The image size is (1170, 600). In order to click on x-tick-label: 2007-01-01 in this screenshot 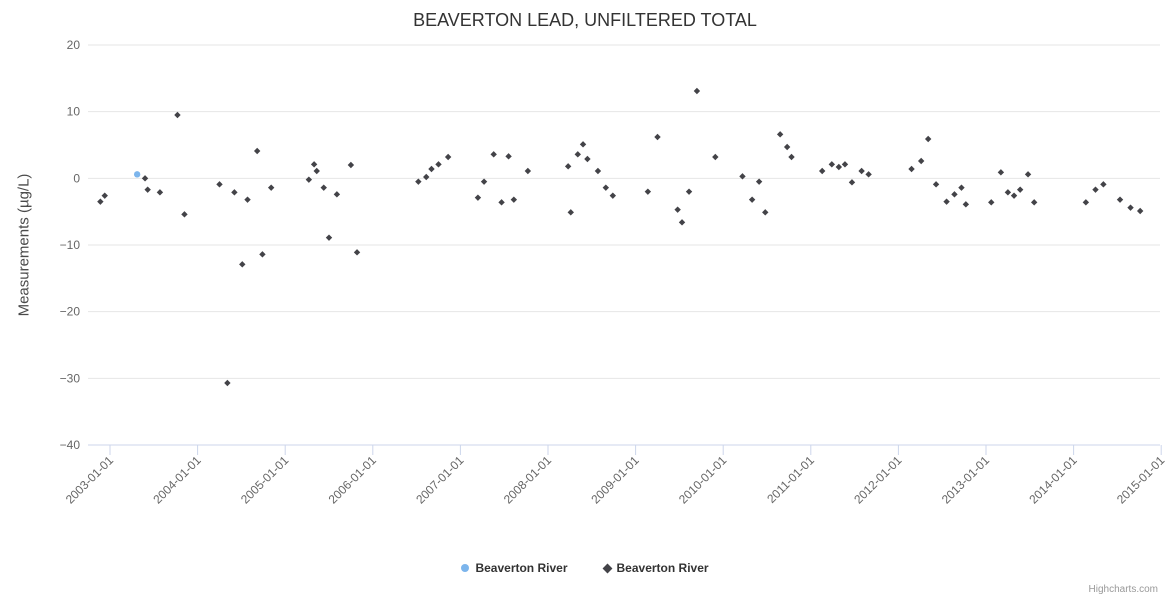, I will do `click(440, 480)`.